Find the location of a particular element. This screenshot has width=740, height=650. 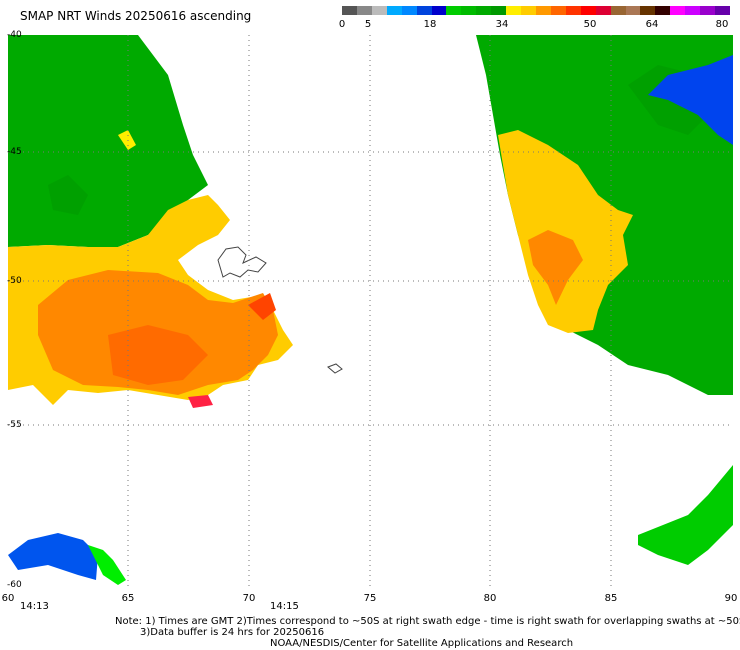

bottom-left-swath is located at coordinates (67, 559).